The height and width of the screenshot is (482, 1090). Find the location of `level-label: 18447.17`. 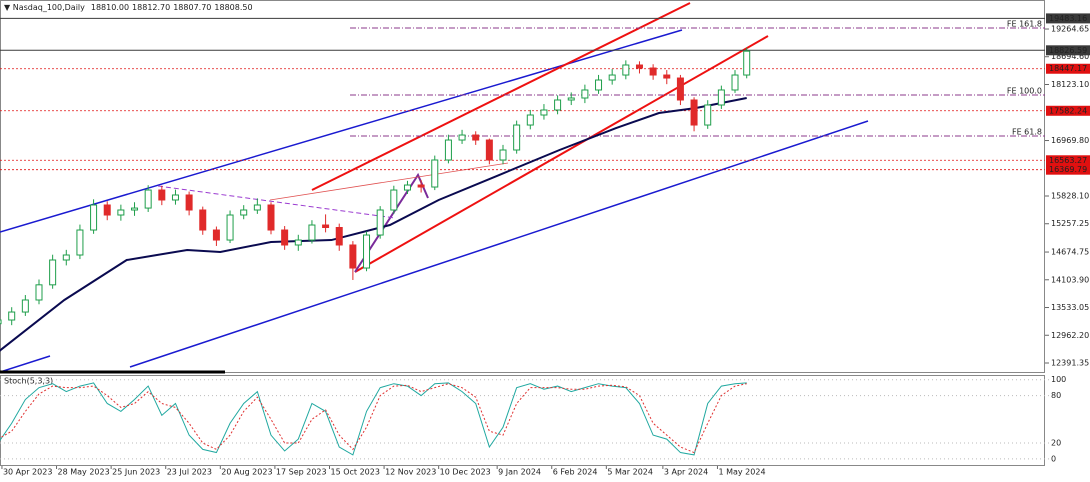

level-label: 18447.17 is located at coordinates (1068, 68).